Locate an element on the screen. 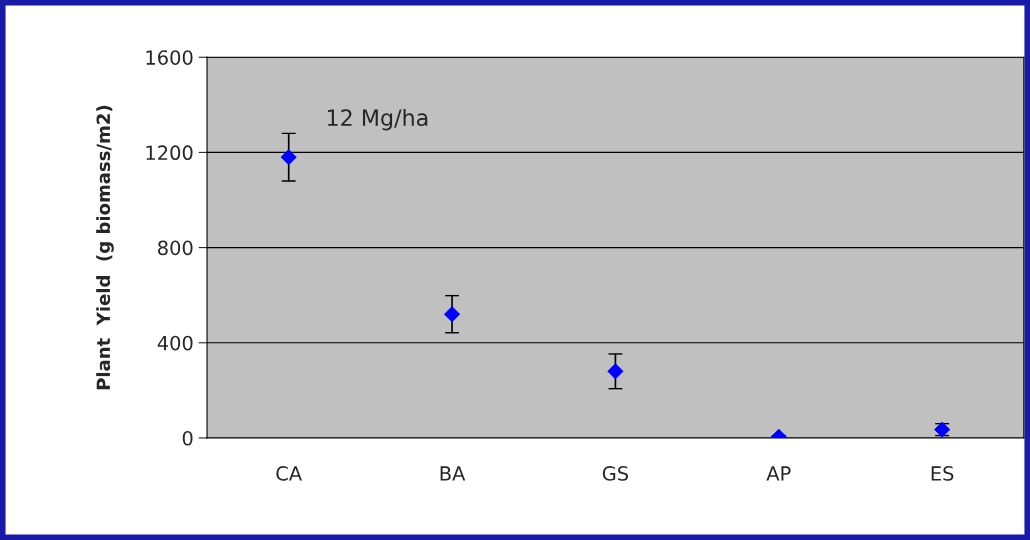  x-tick-label: AP is located at coordinates (778, 473).